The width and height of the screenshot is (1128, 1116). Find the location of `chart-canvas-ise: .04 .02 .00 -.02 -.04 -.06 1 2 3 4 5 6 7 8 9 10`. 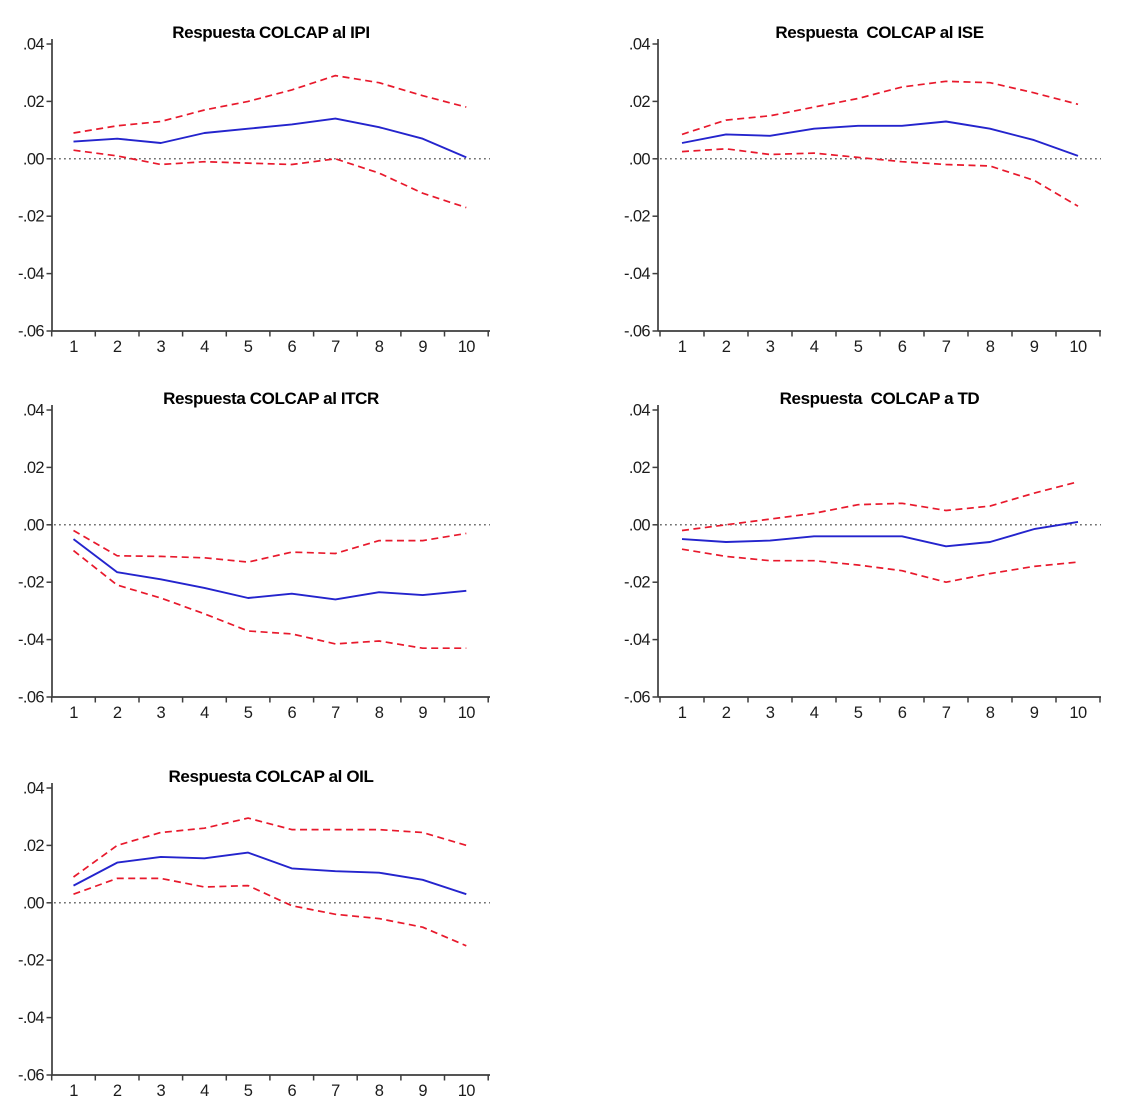

chart-canvas-ise: .04 .02 .00 -.02 -.04 -.06 1 2 3 4 5 6 7 8 9 10 is located at coordinates (862, 196).